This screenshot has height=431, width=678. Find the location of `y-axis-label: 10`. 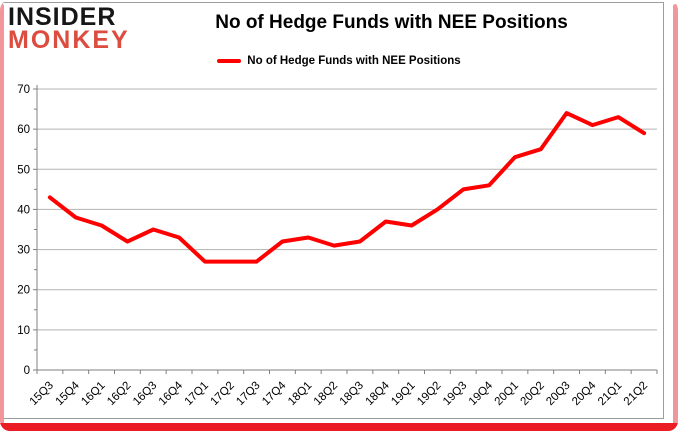

y-axis-label: 10 is located at coordinates (23, 331).